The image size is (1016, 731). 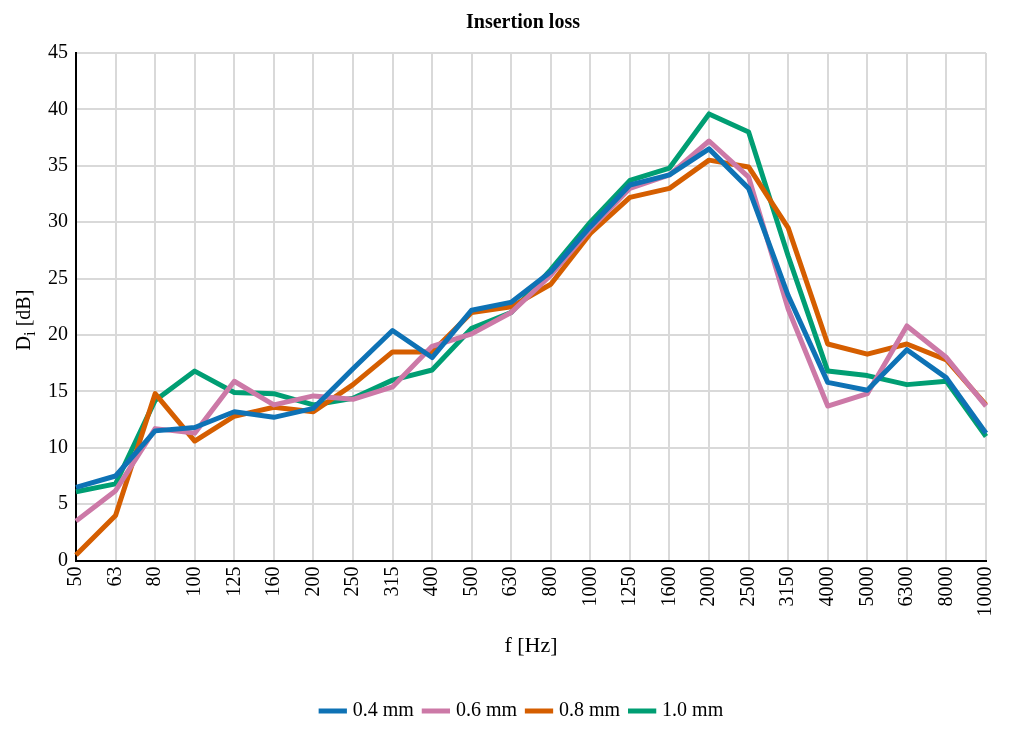 What do you see at coordinates (531, 644) in the screenshot?
I see `x-axis-title: f [Hz]` at bounding box center [531, 644].